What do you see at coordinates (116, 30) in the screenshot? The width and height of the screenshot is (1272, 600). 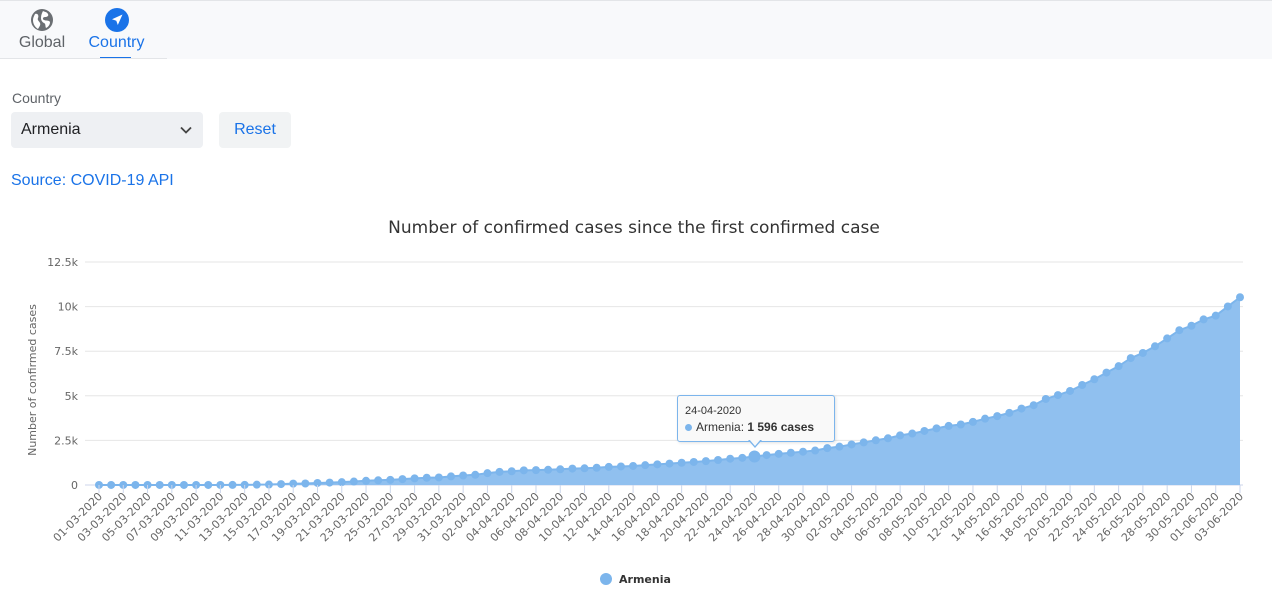 I see `tab-country: Country` at bounding box center [116, 30].